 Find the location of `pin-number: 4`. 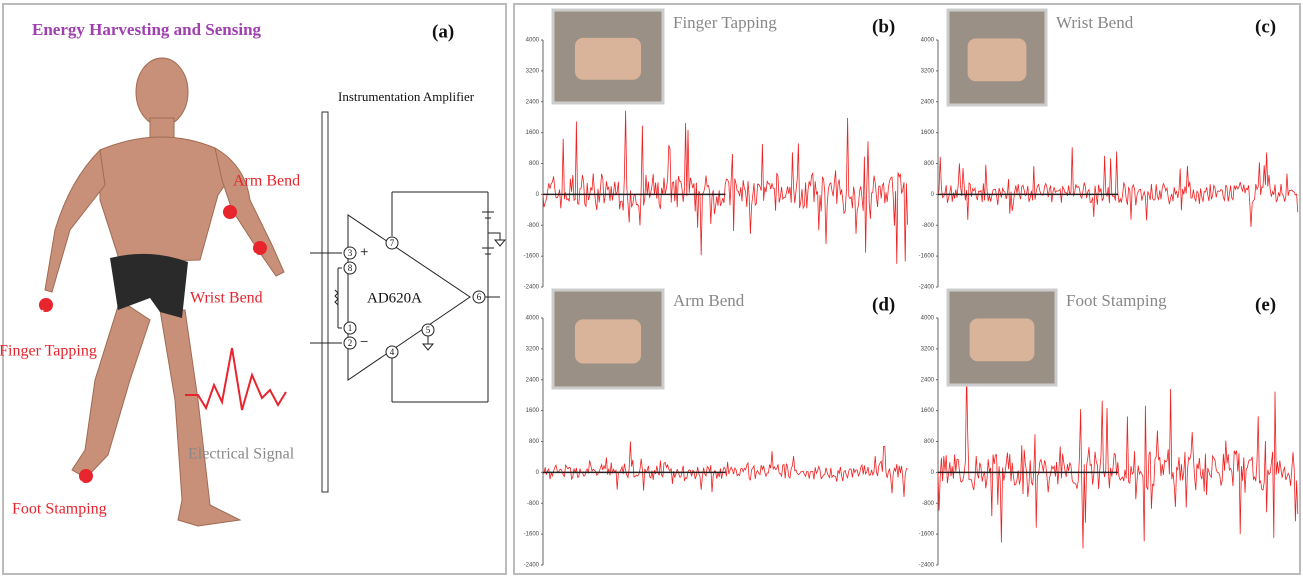

pin-number: 4 is located at coordinates (392, 352).